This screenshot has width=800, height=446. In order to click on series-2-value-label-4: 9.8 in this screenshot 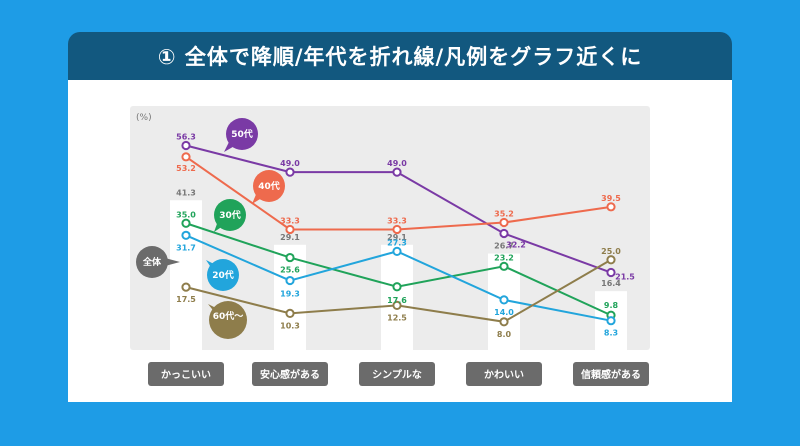, I will do `click(611, 305)`.